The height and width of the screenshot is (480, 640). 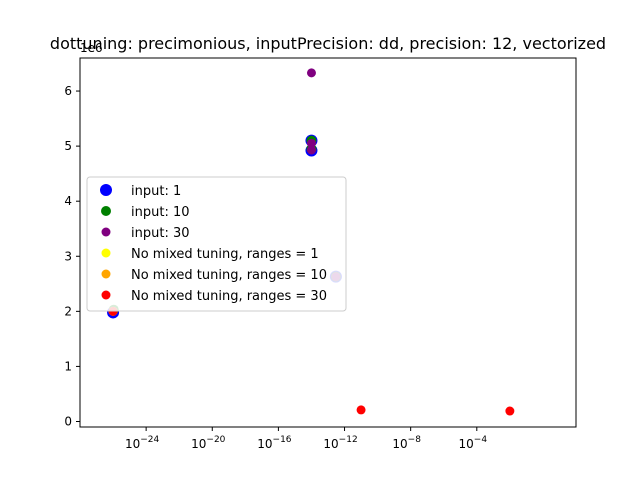 I want to click on x-tick-label: 10⁻⁴, so click(x=473, y=443).